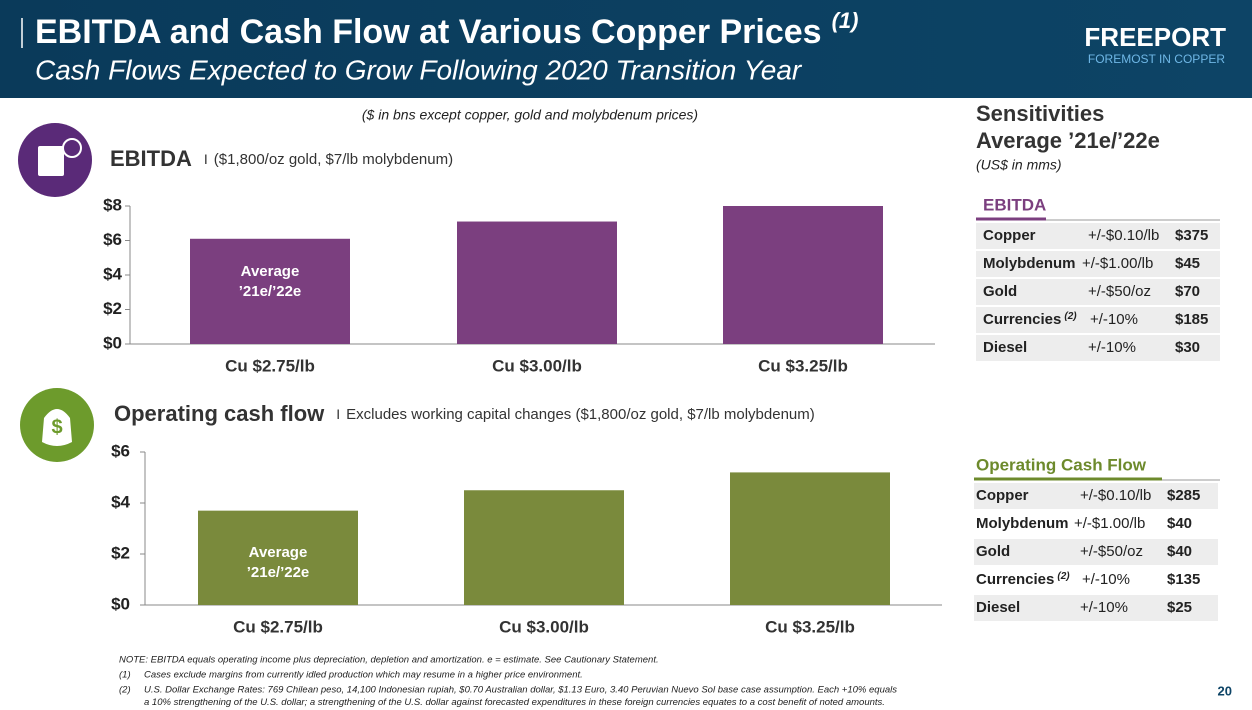 The image size is (1252, 710). Describe the element at coordinates (1191, 319) in the screenshot. I see `row-impact: $185` at that location.